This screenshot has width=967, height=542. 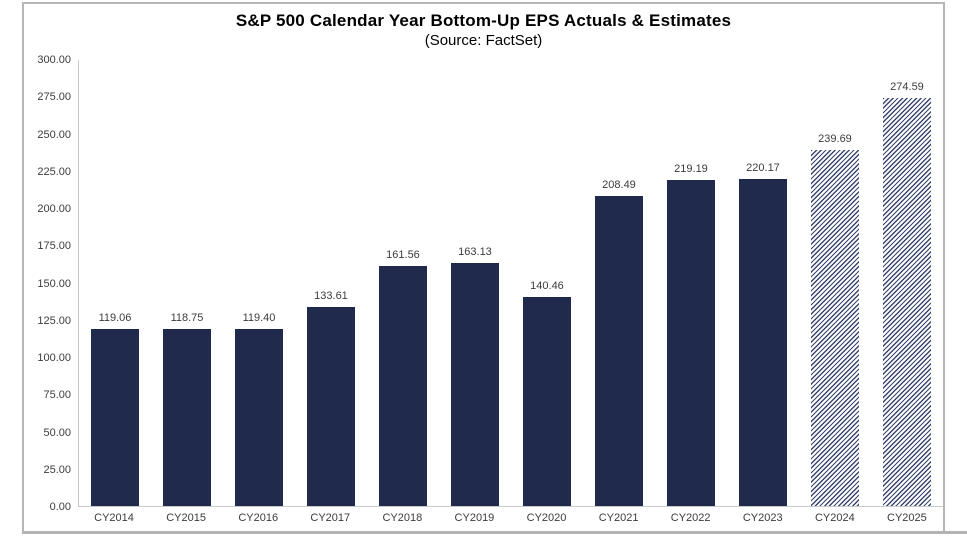 What do you see at coordinates (331, 398) in the screenshot?
I see `bar-CY2017: 133.61` at bounding box center [331, 398].